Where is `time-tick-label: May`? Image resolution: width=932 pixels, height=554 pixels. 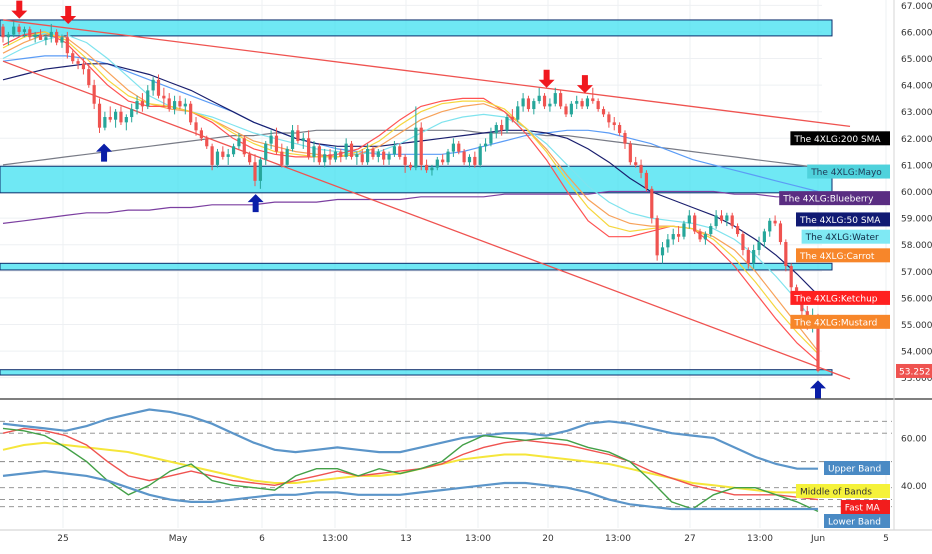 time-tick-label: May is located at coordinates (178, 539).